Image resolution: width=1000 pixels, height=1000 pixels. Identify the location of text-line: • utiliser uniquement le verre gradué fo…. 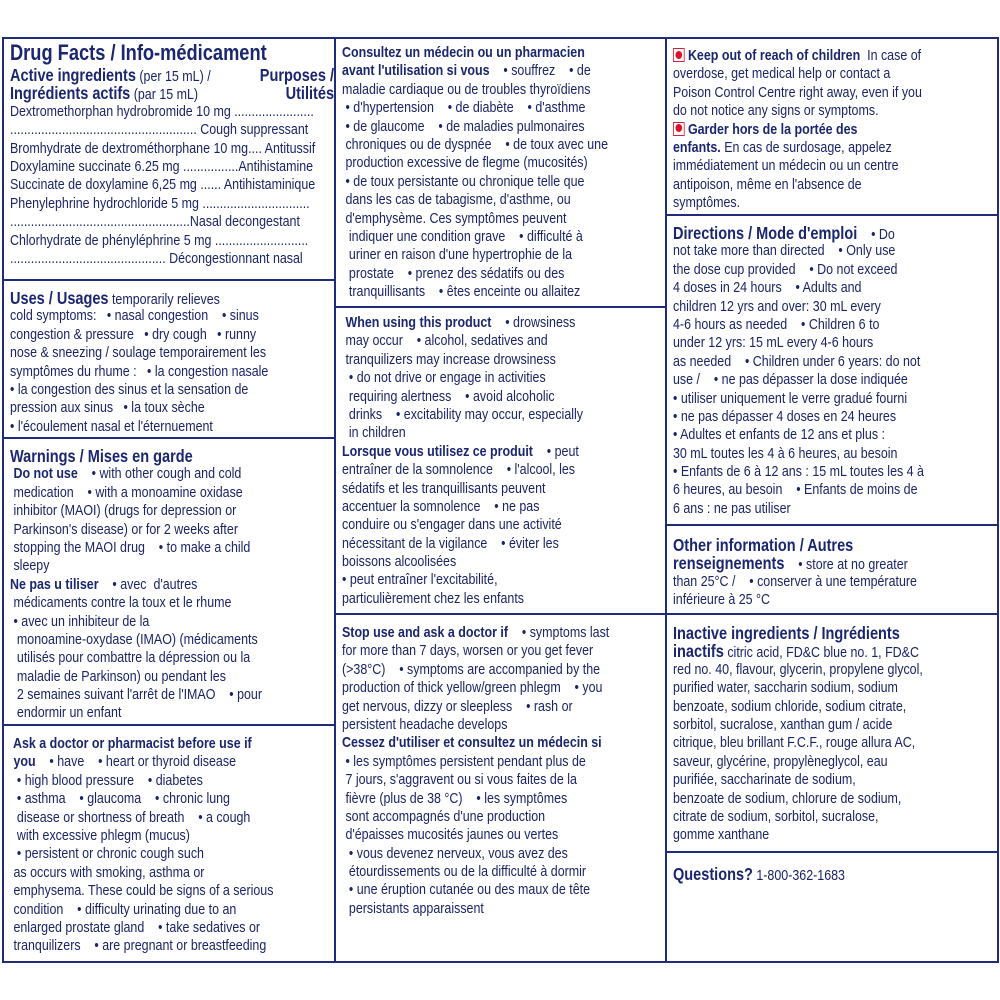
(835, 399).